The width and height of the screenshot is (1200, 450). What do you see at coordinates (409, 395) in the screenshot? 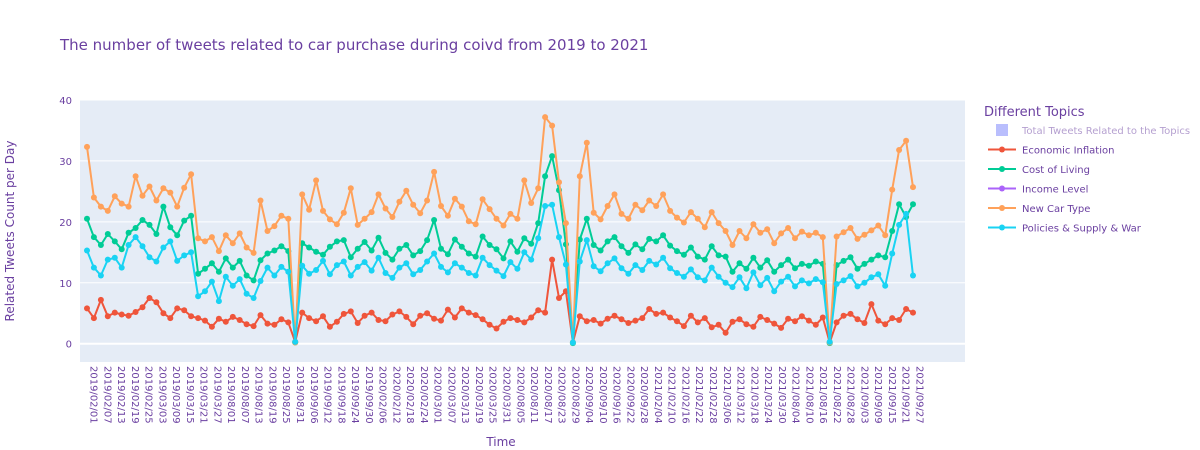
I see `x-tick-label: 2020/02/18` at bounding box center [409, 395].